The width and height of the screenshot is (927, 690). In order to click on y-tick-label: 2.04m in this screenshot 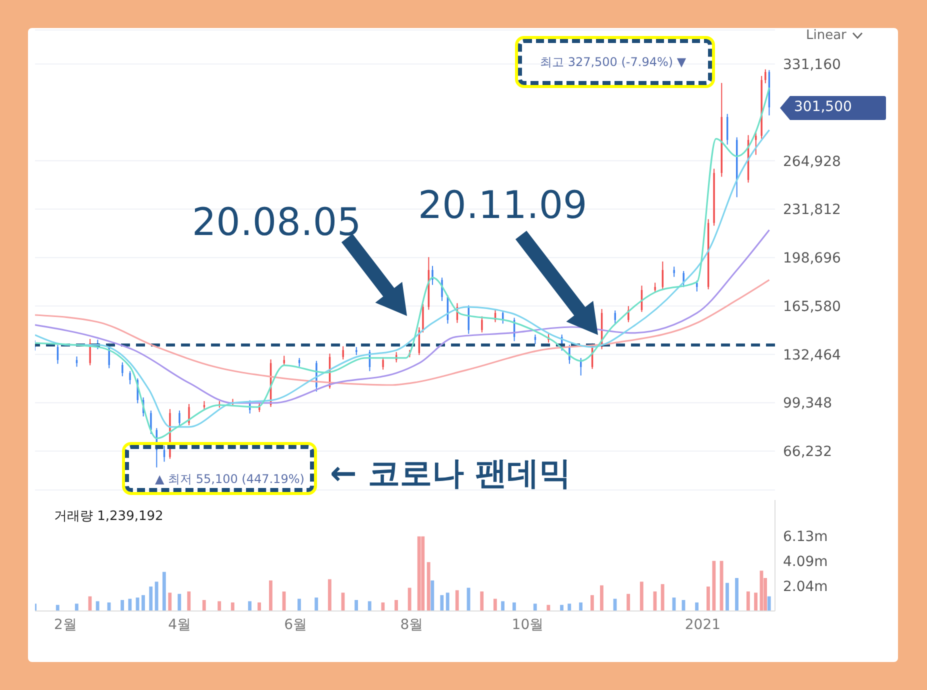, I will do `click(805, 587)`.